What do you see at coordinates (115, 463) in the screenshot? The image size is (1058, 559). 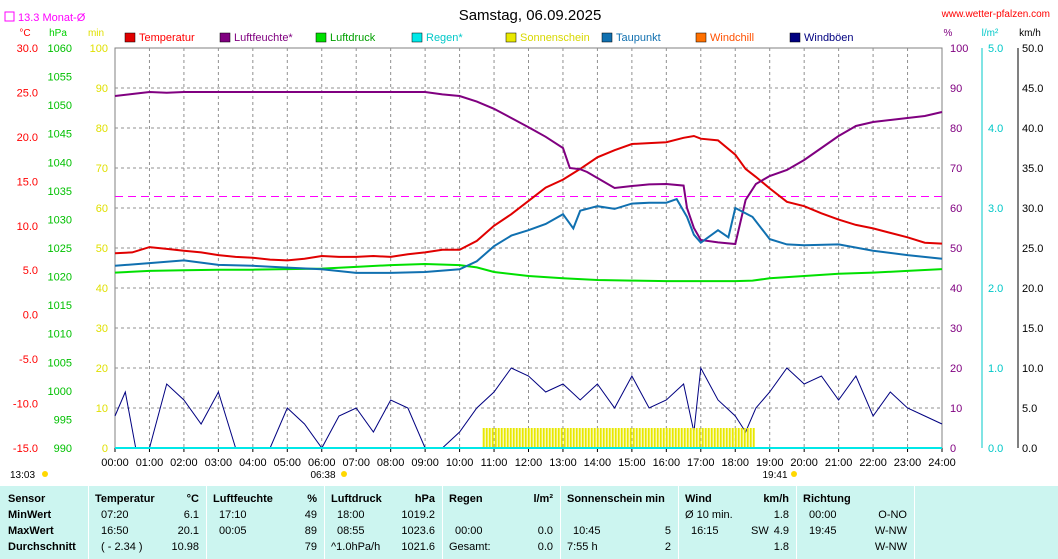 I see `x-tick-label: 00:00` at bounding box center [115, 463].